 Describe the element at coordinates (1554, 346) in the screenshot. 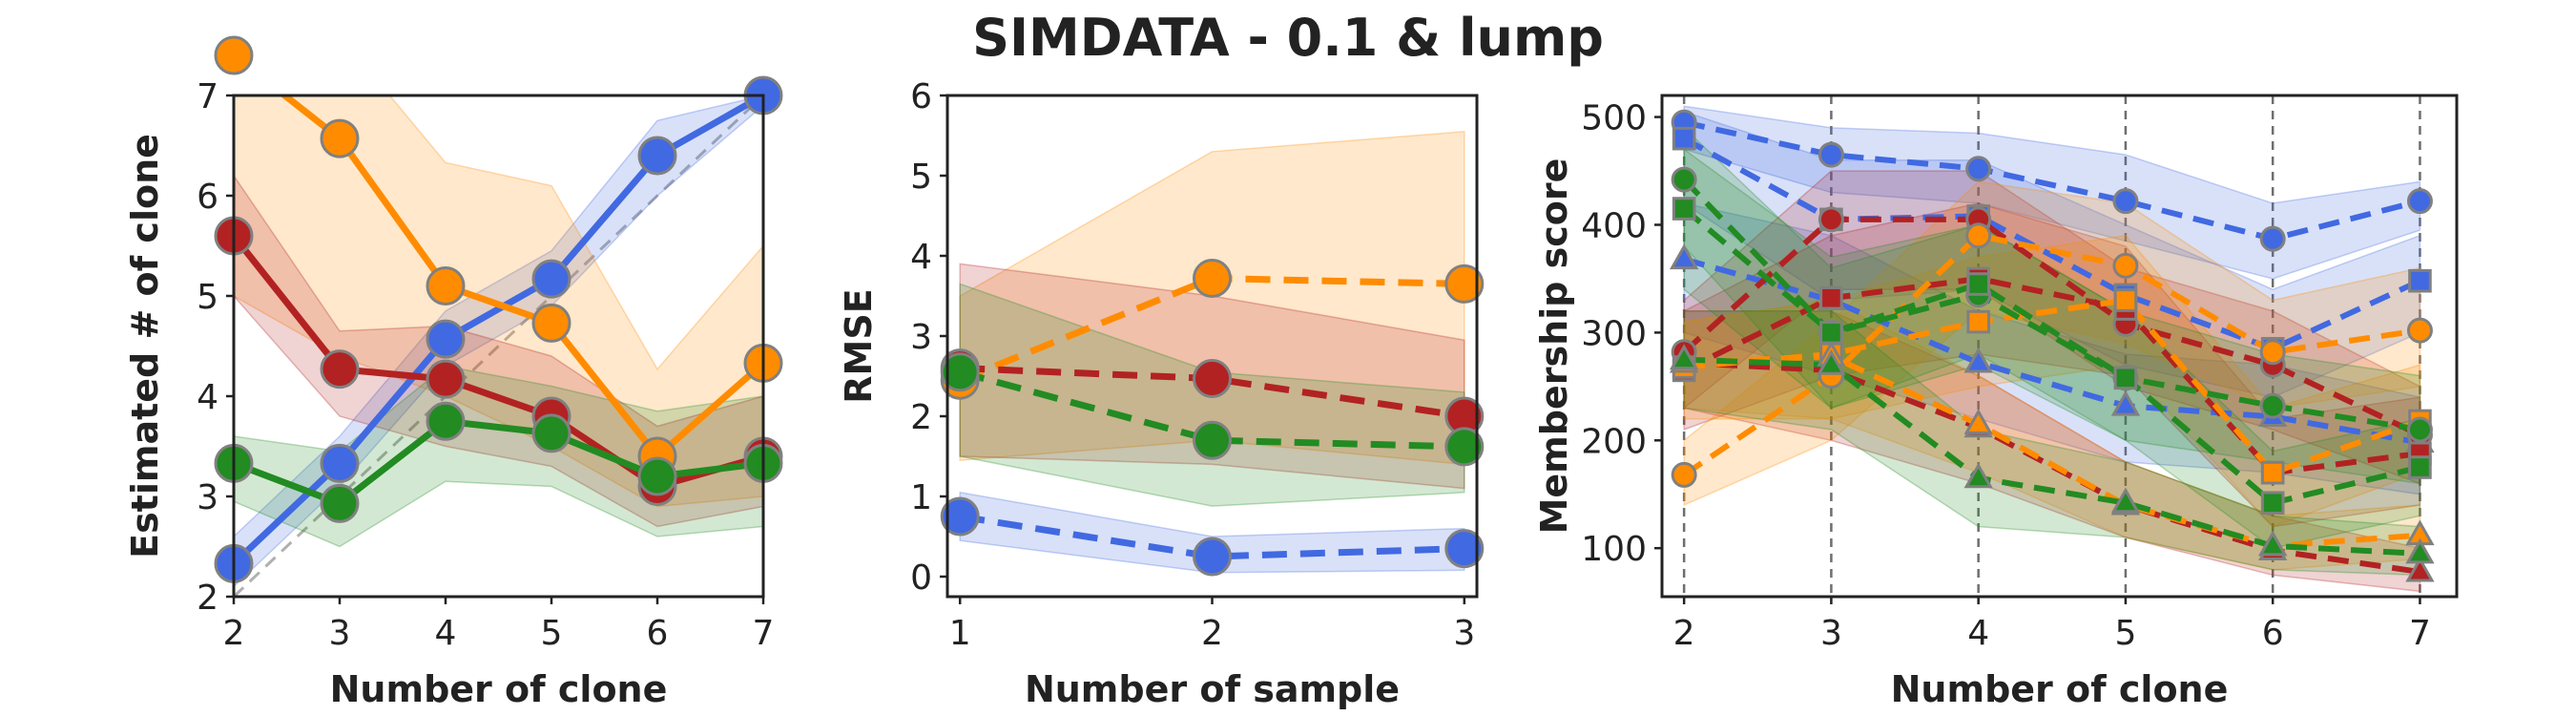

I see `y-axis-label: Membership score` at that location.